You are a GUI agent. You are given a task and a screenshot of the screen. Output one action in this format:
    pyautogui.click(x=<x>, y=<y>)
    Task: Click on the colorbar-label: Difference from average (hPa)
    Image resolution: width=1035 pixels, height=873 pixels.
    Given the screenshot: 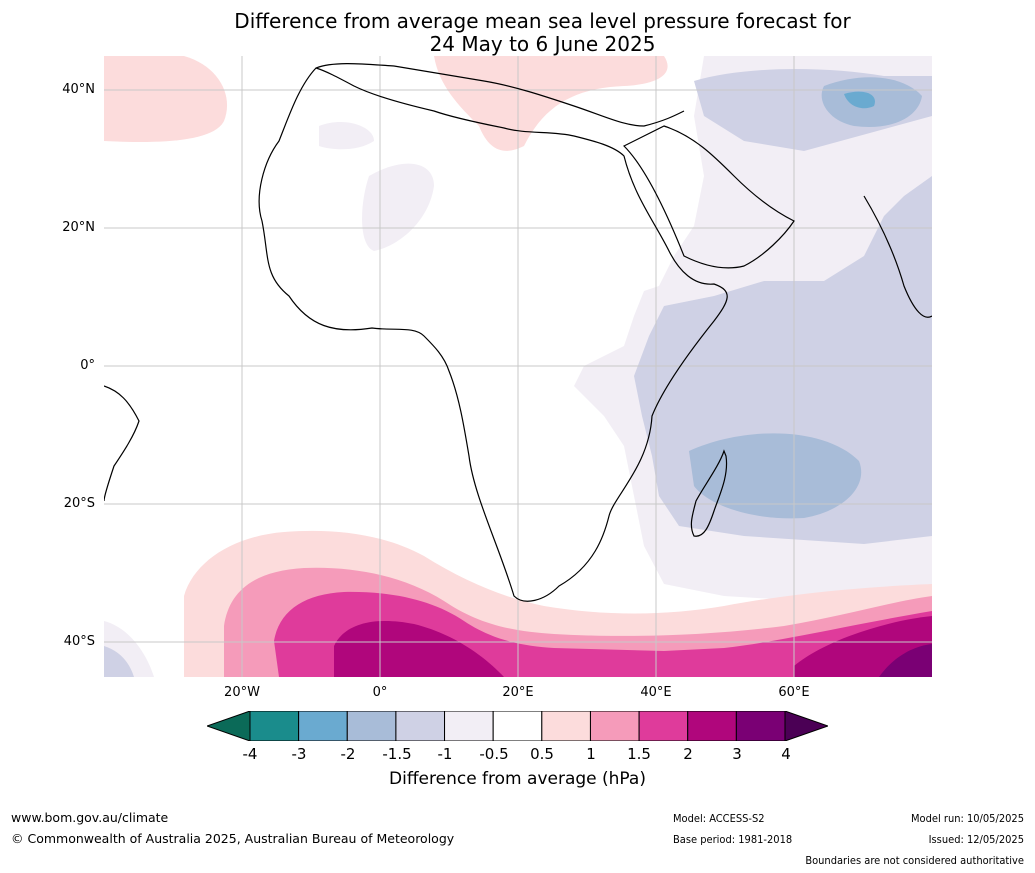 What is the action you would take?
    pyautogui.click(x=517, y=779)
    